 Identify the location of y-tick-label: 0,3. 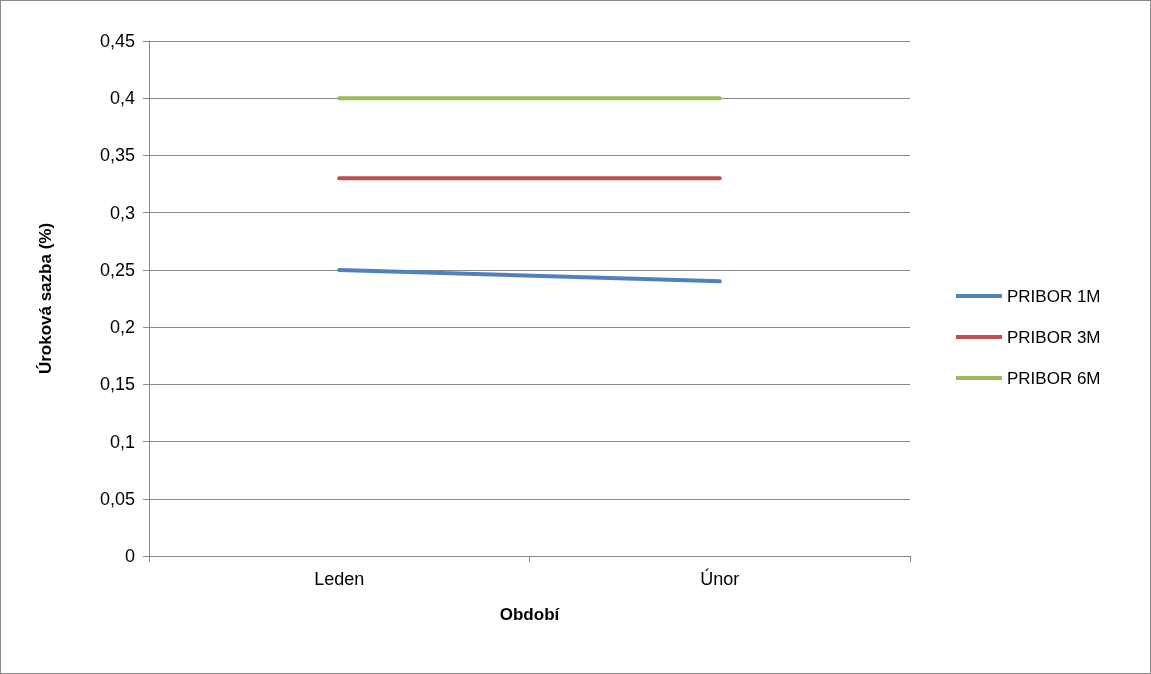
(122, 212).